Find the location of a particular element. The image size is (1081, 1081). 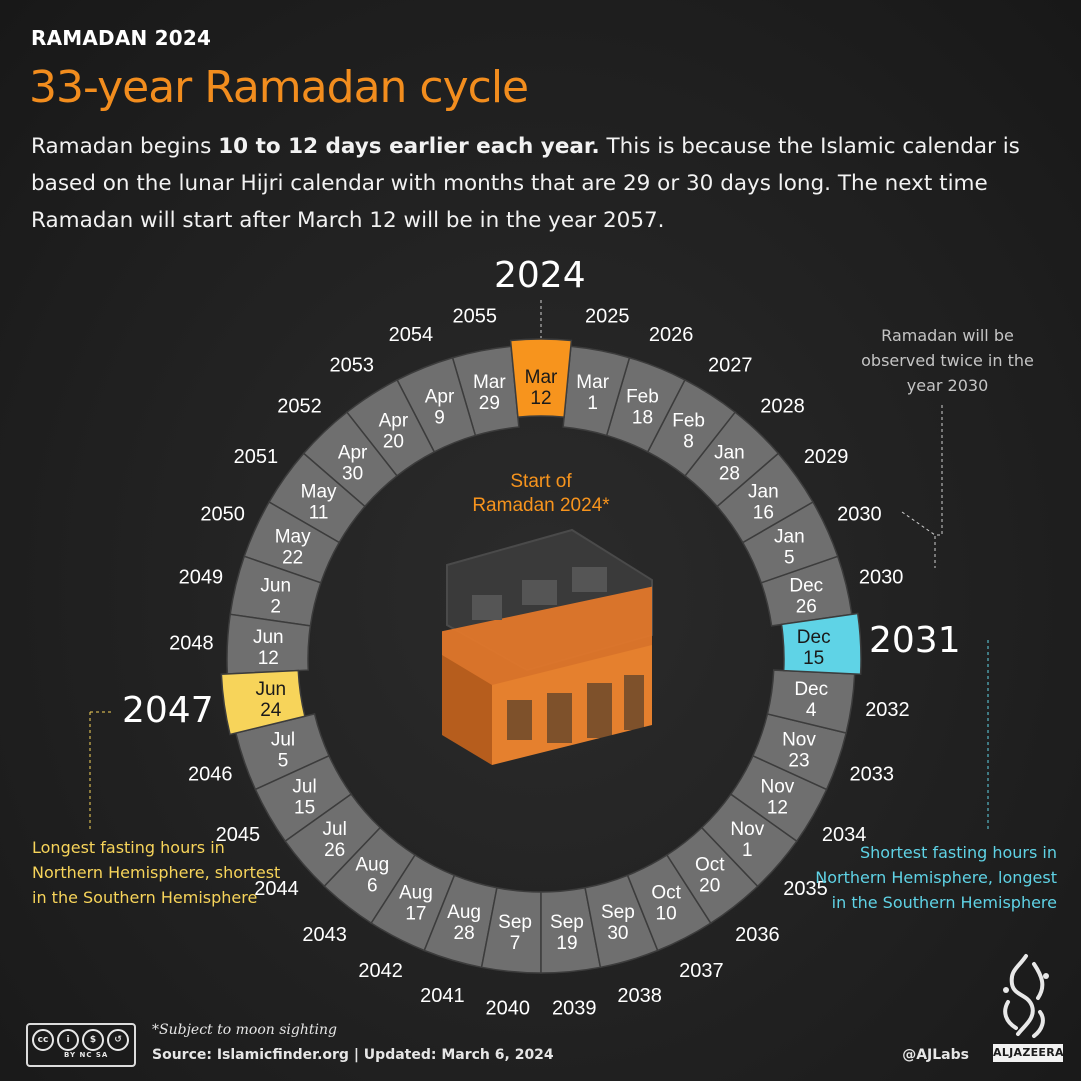

year-label-2042-19: 2042 is located at coordinates (380, 971).